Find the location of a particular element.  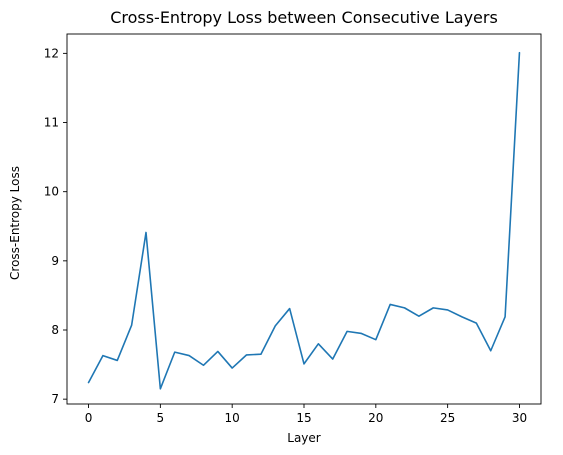

y-tick-label: 11 is located at coordinates (51, 123).